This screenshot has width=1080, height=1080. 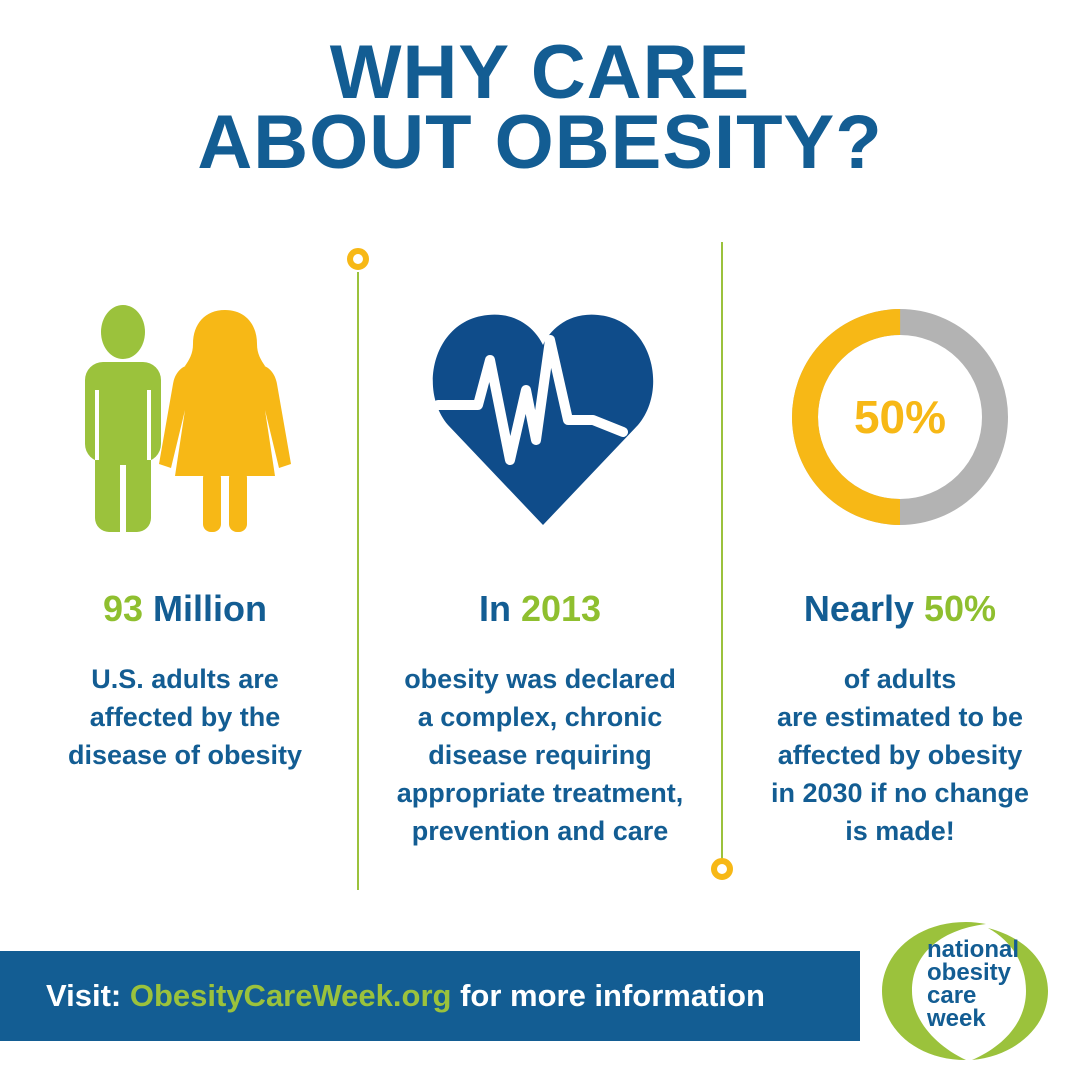 I want to click on donut-chart-icon: 50%, so click(x=900, y=417).